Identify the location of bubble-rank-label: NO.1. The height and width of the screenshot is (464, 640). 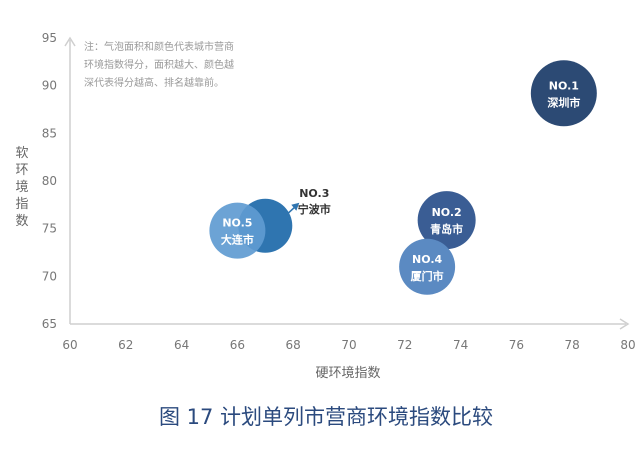
(564, 85).